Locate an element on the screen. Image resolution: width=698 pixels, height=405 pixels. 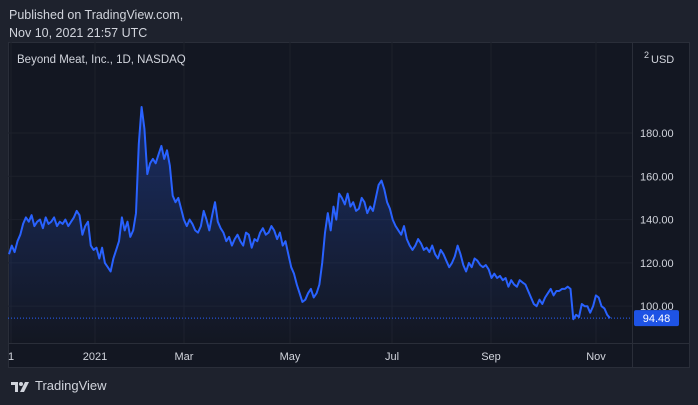
y-tick-label: 140.00 is located at coordinates (657, 221).